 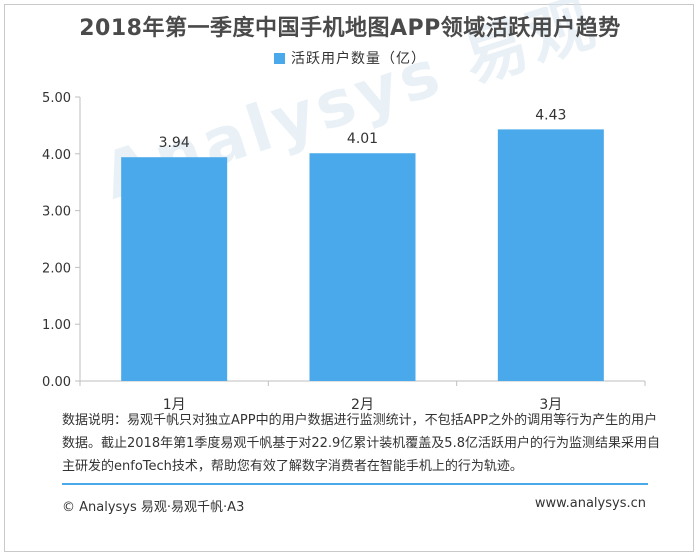 What do you see at coordinates (56, 325) in the screenshot?
I see `y-tick-label: 1.00` at bounding box center [56, 325].